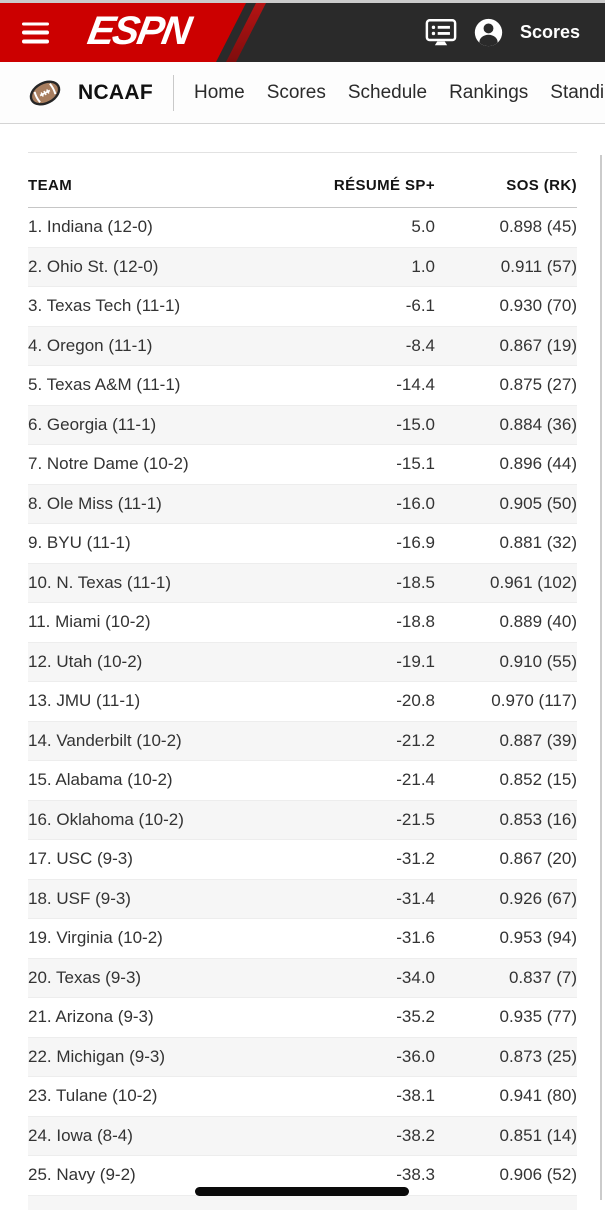  I want to click on table-header-row: TEAM RÉSUMÉ SP+ SOS (RK), so click(302, 180).